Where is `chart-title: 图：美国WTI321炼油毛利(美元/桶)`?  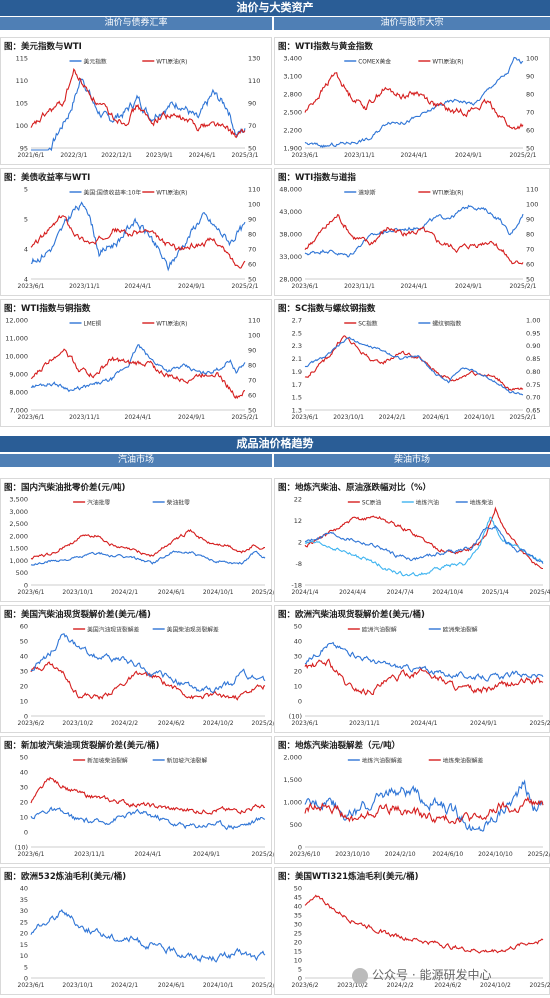
chart-title: 图：美国WTI321炼油毛利(美元/桶) is located at coordinates (348, 877).